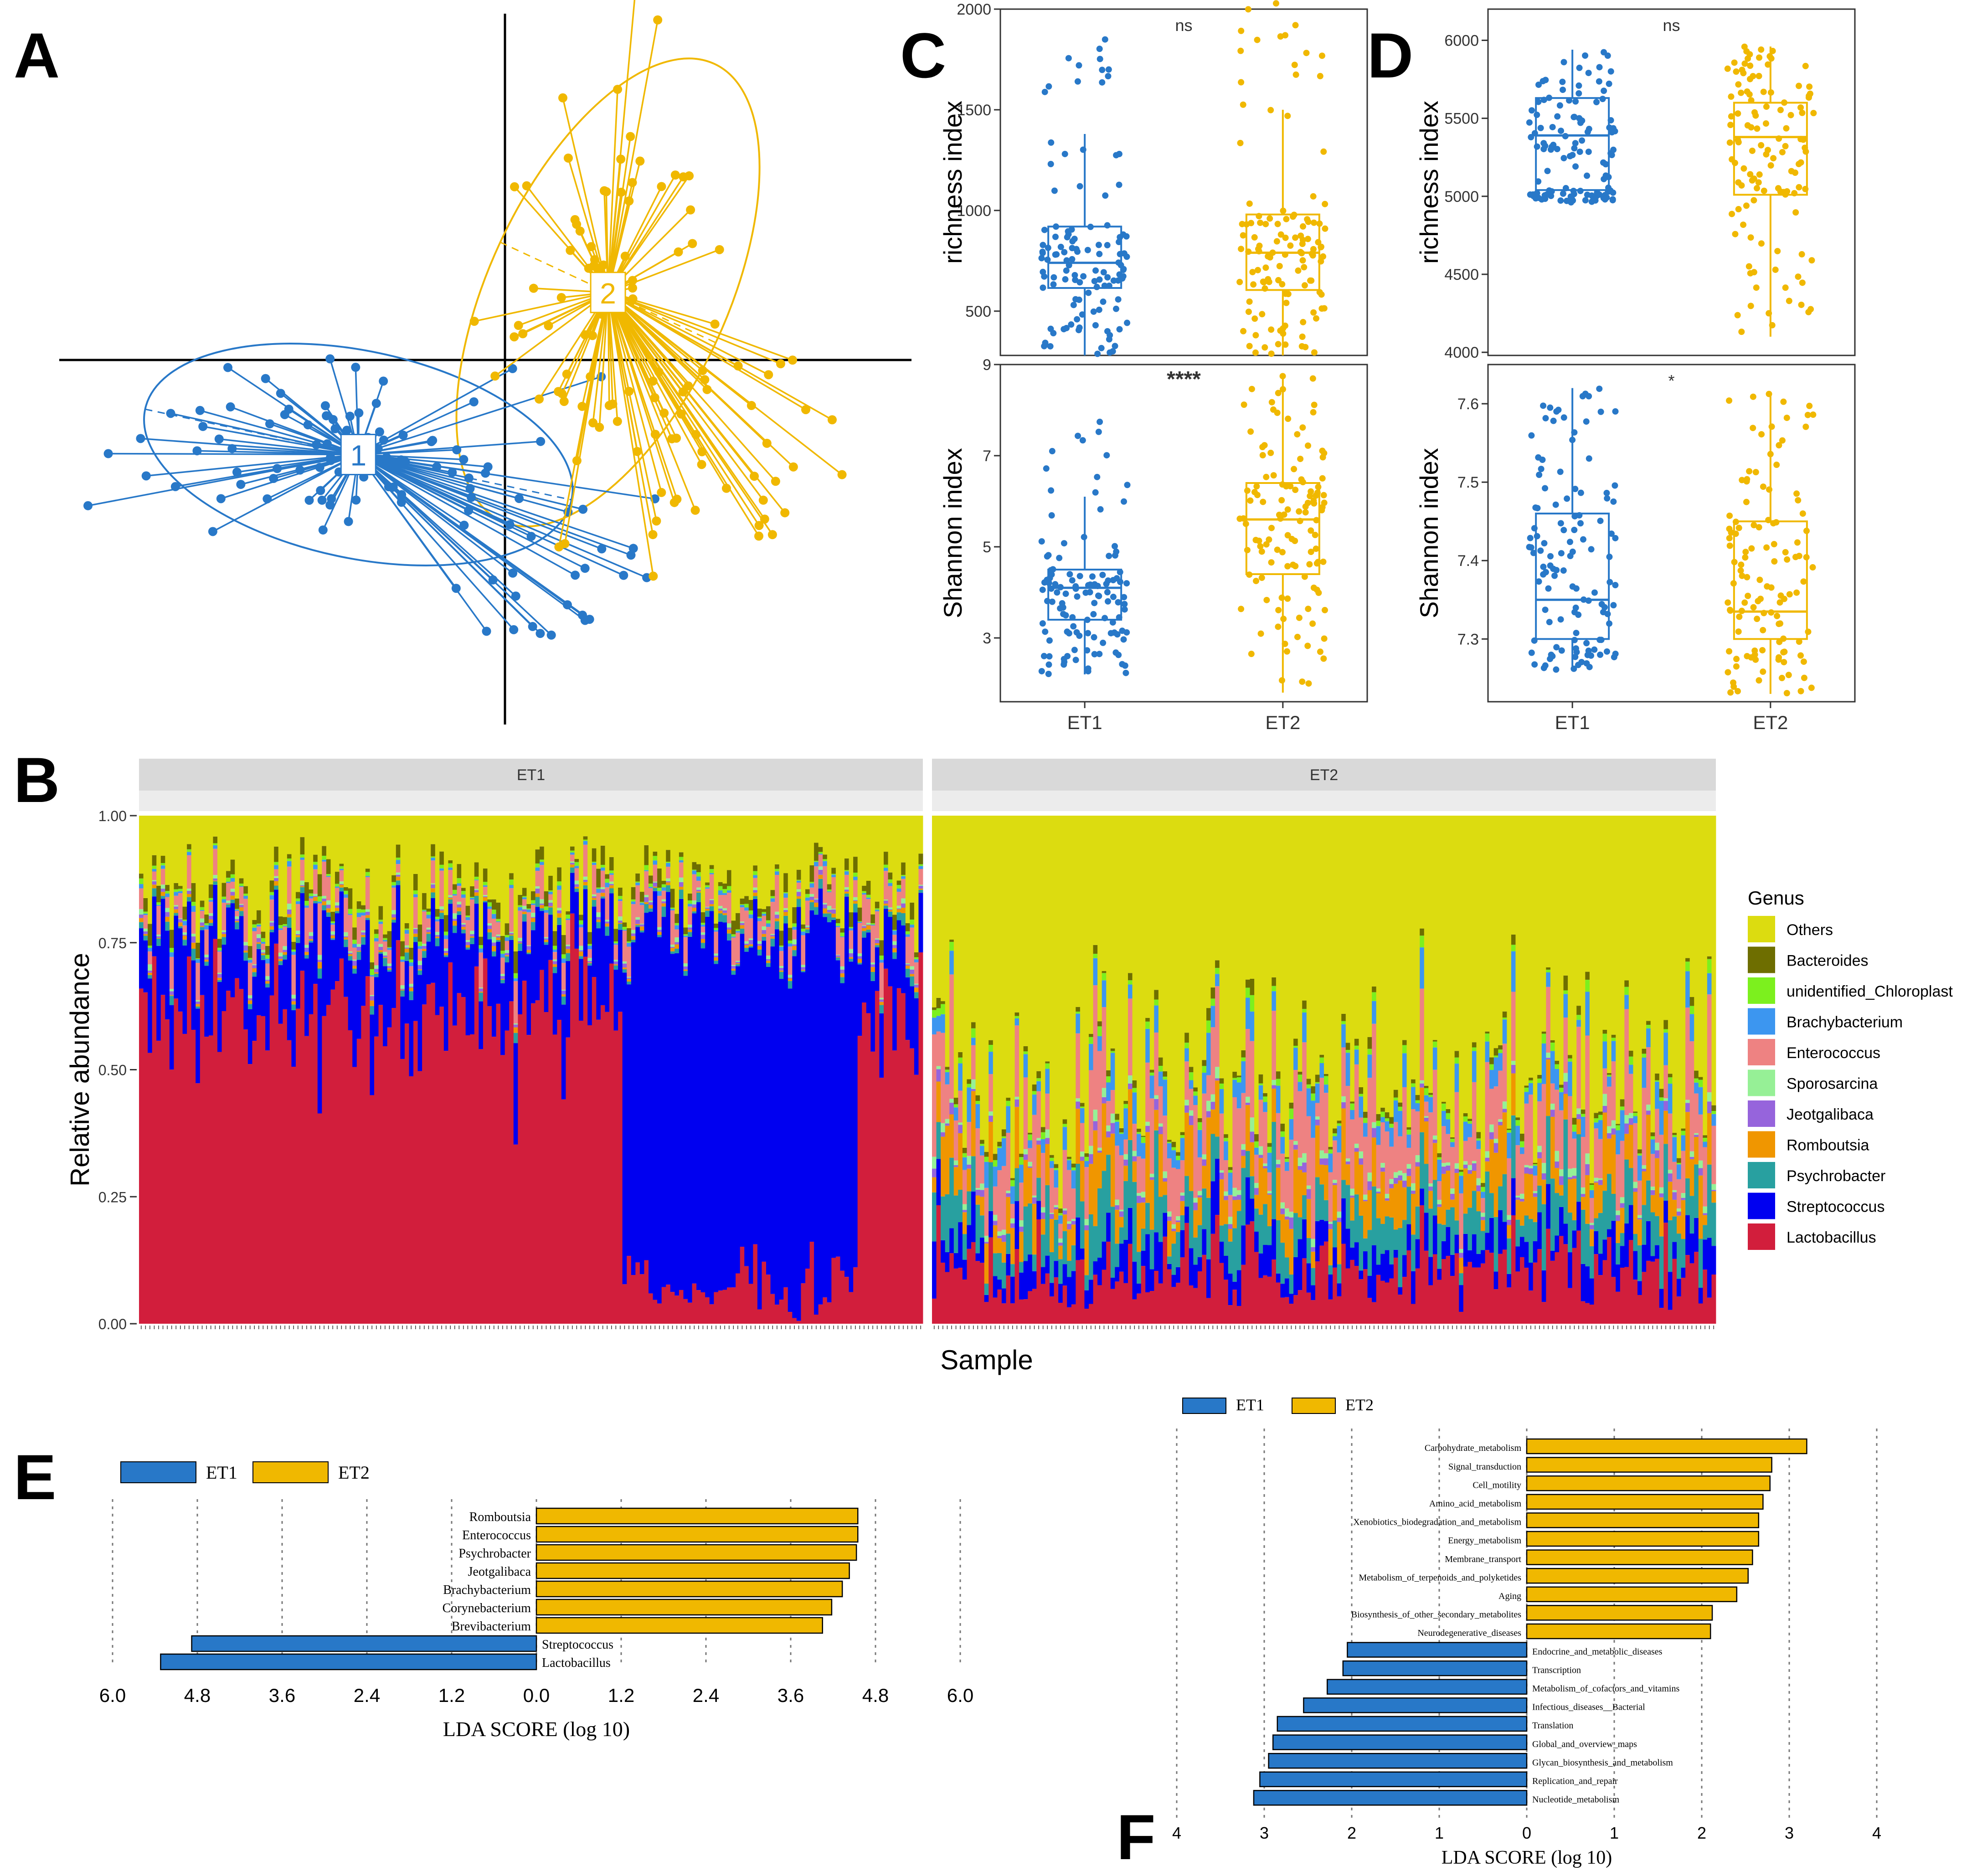 The height and width of the screenshot is (1876, 1972). I want to click on pca-point, so click(662, 186).